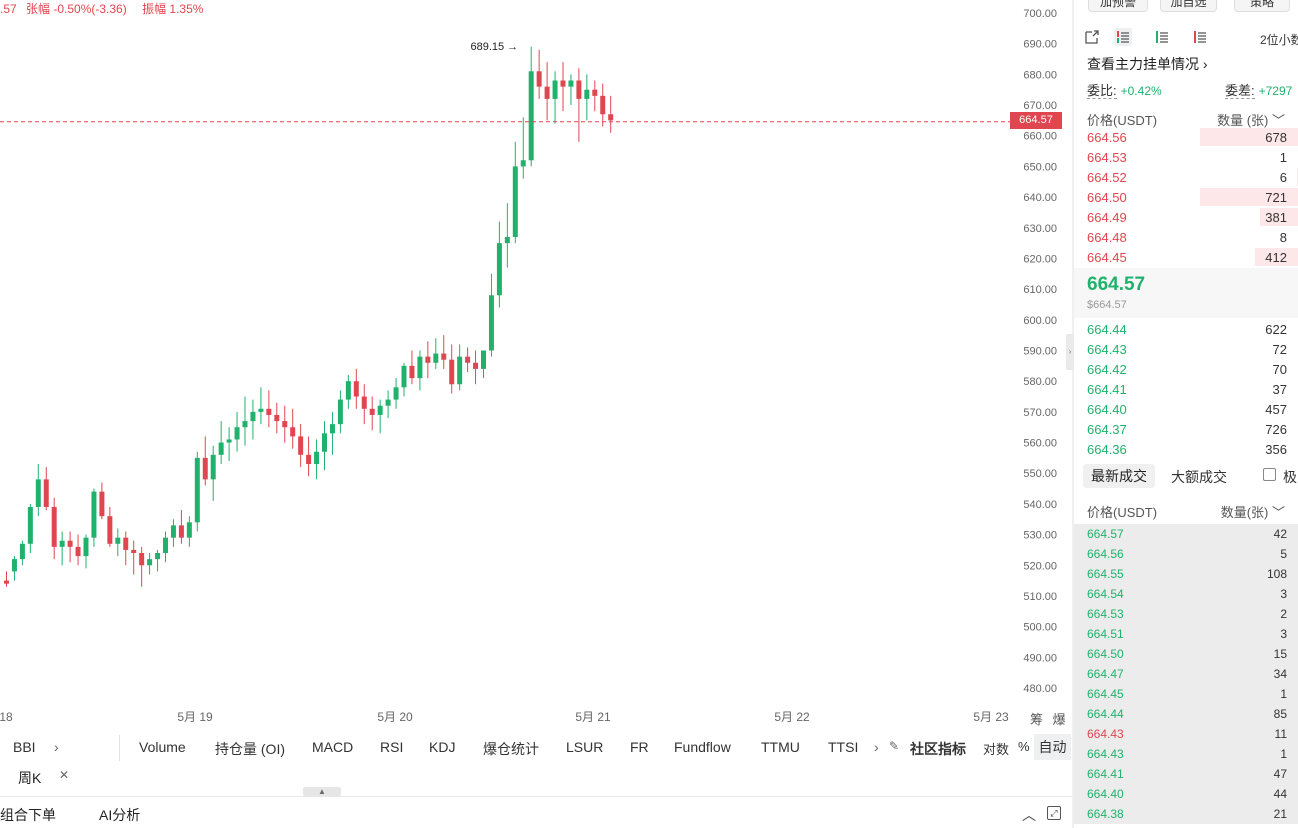  Describe the element at coordinates (1199, 477) in the screenshot. I see `tab-large-trades: 大额成交` at that location.